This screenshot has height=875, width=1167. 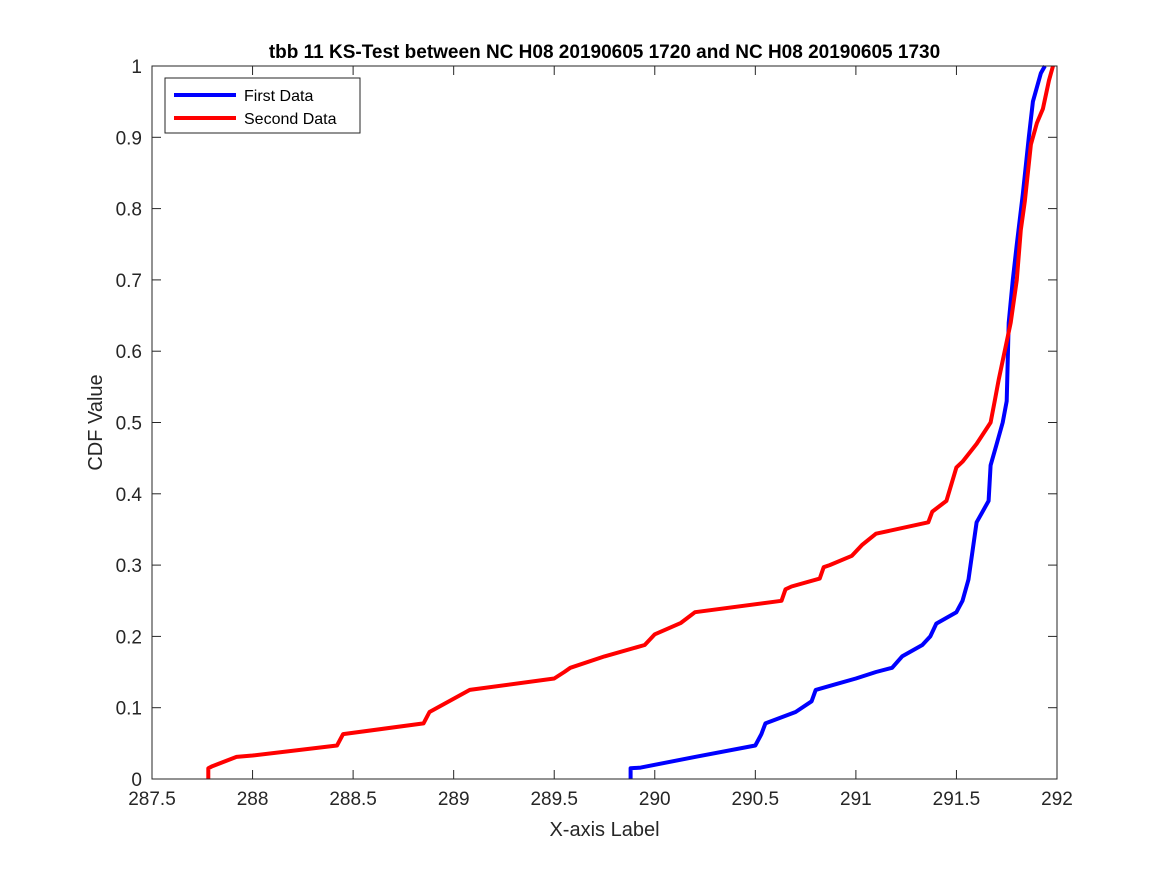 What do you see at coordinates (353, 799) in the screenshot?
I see `x-tick-label: 288.5` at bounding box center [353, 799].